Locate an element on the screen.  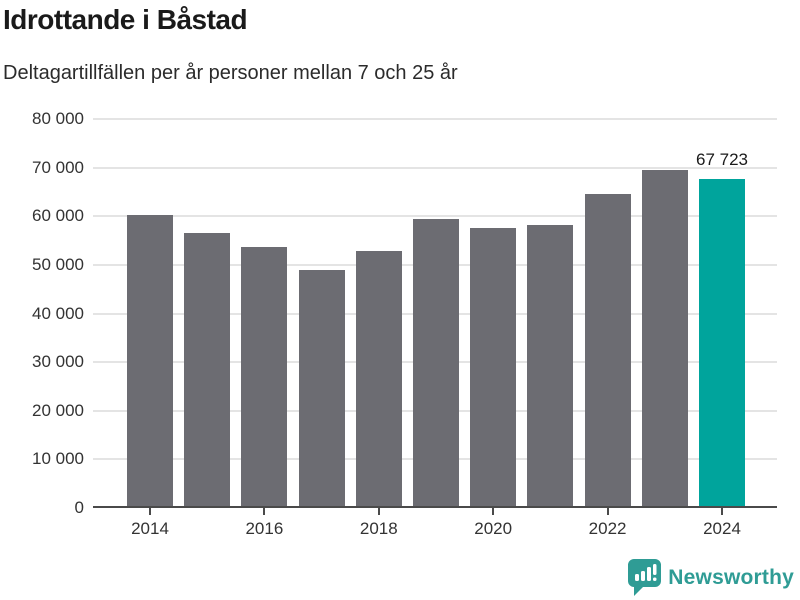
bar-highlighted is located at coordinates (722, 343).